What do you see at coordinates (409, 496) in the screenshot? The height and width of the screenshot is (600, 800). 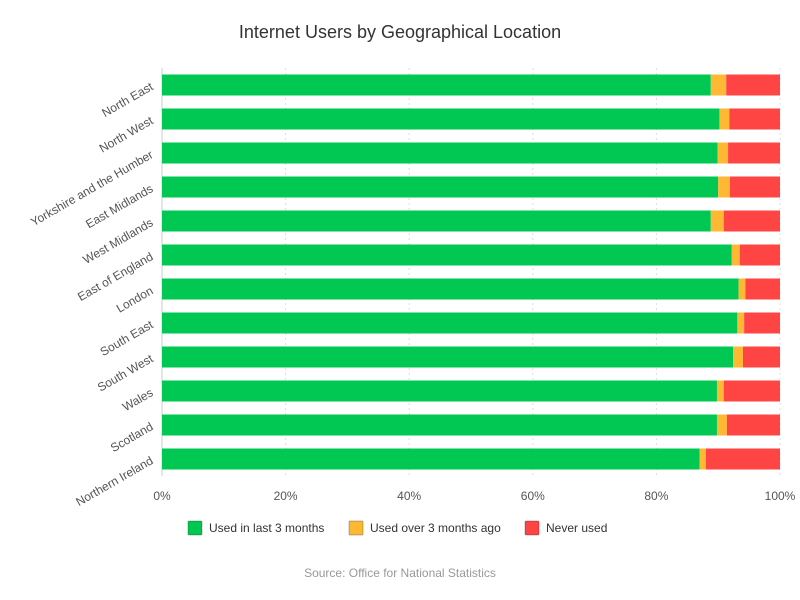 I see `x-tick-label: 40%` at bounding box center [409, 496].